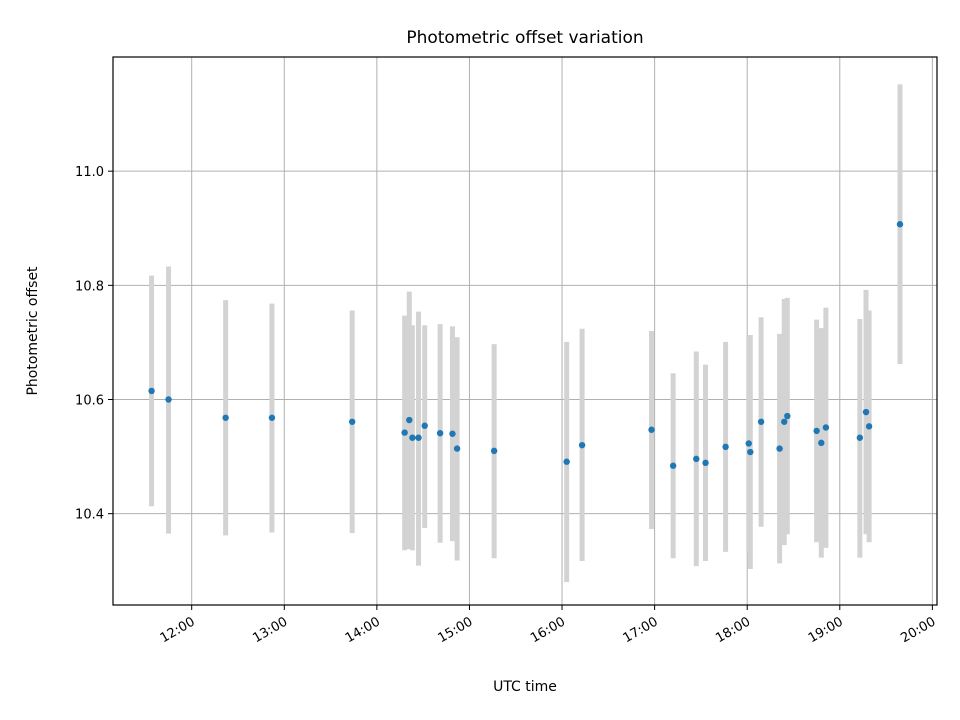  Describe the element at coordinates (89, 286) in the screenshot. I see `y-tick-label: 10.8` at that location.